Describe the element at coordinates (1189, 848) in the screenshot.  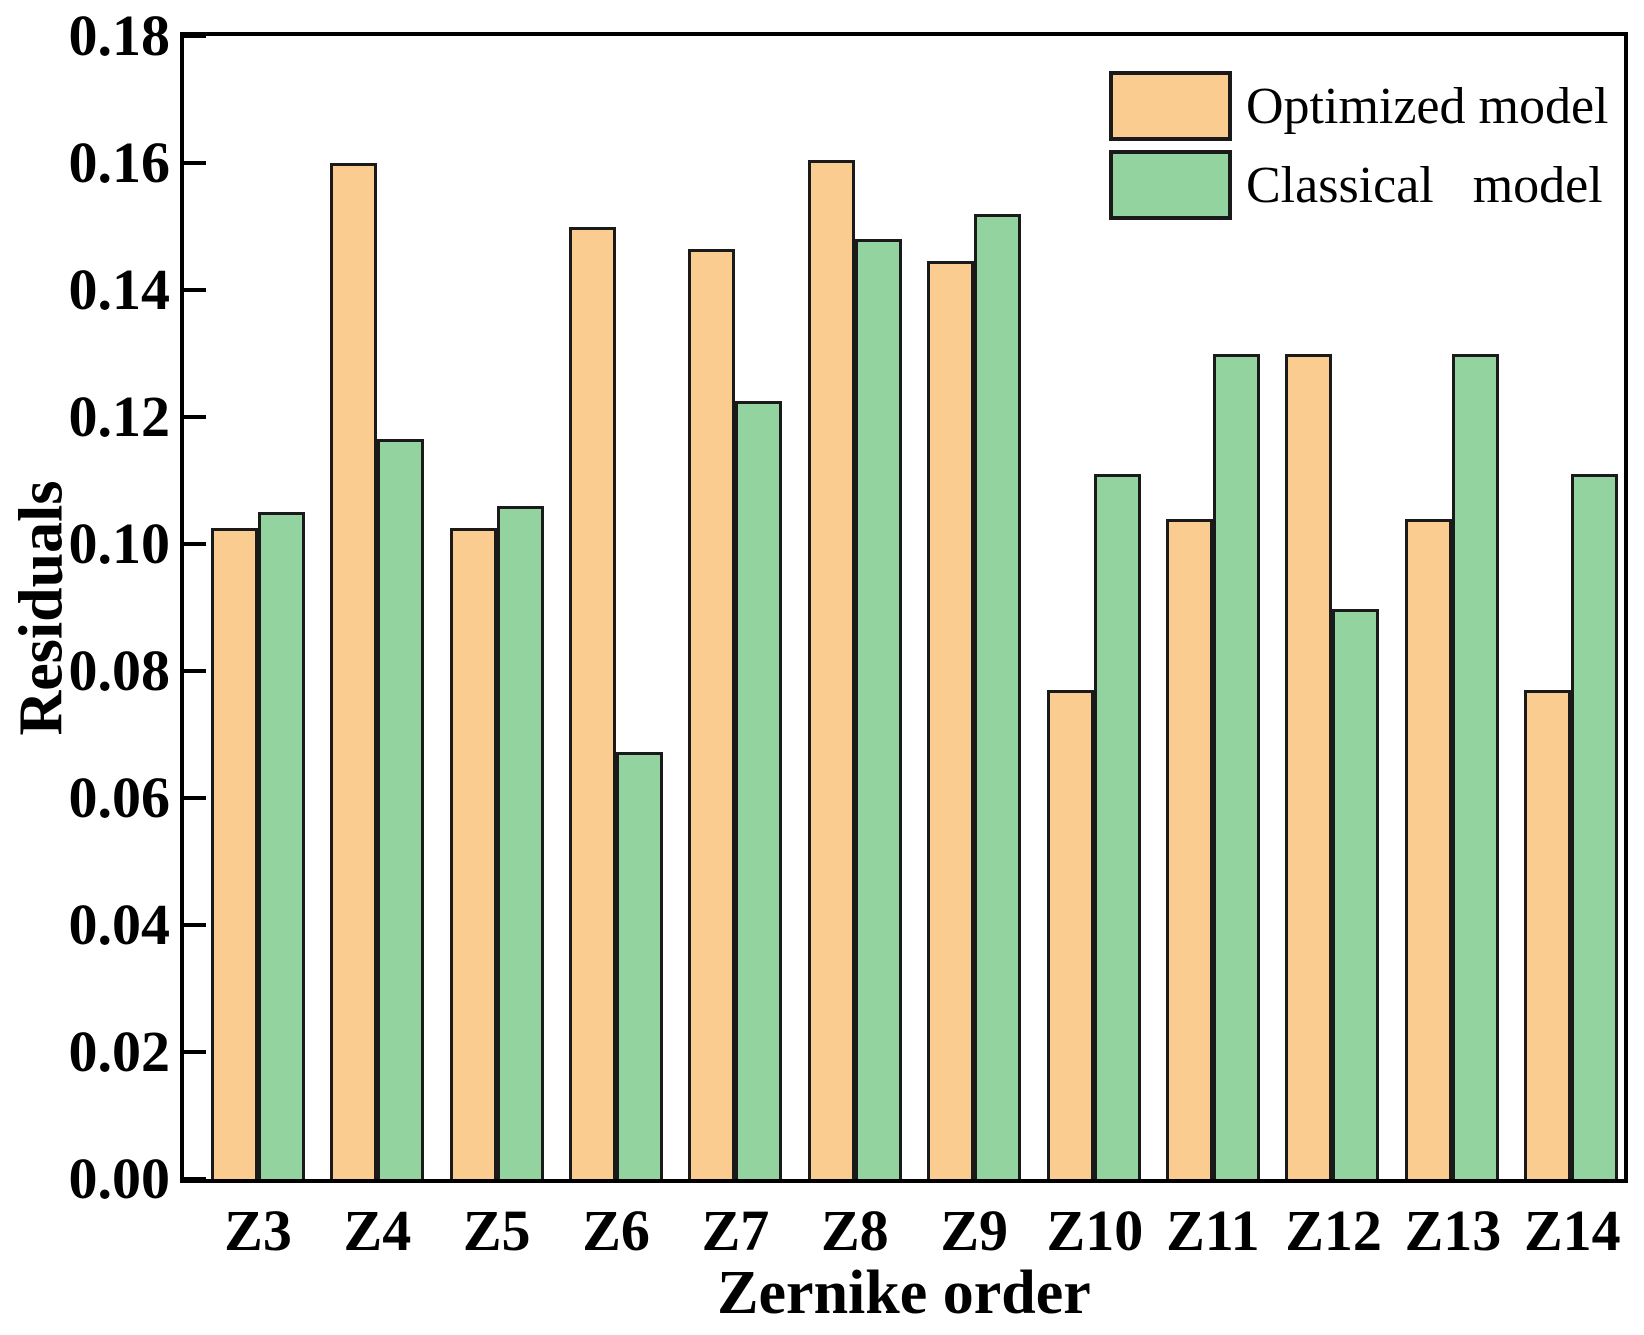
I see `bar-optimized-Z11` at that location.